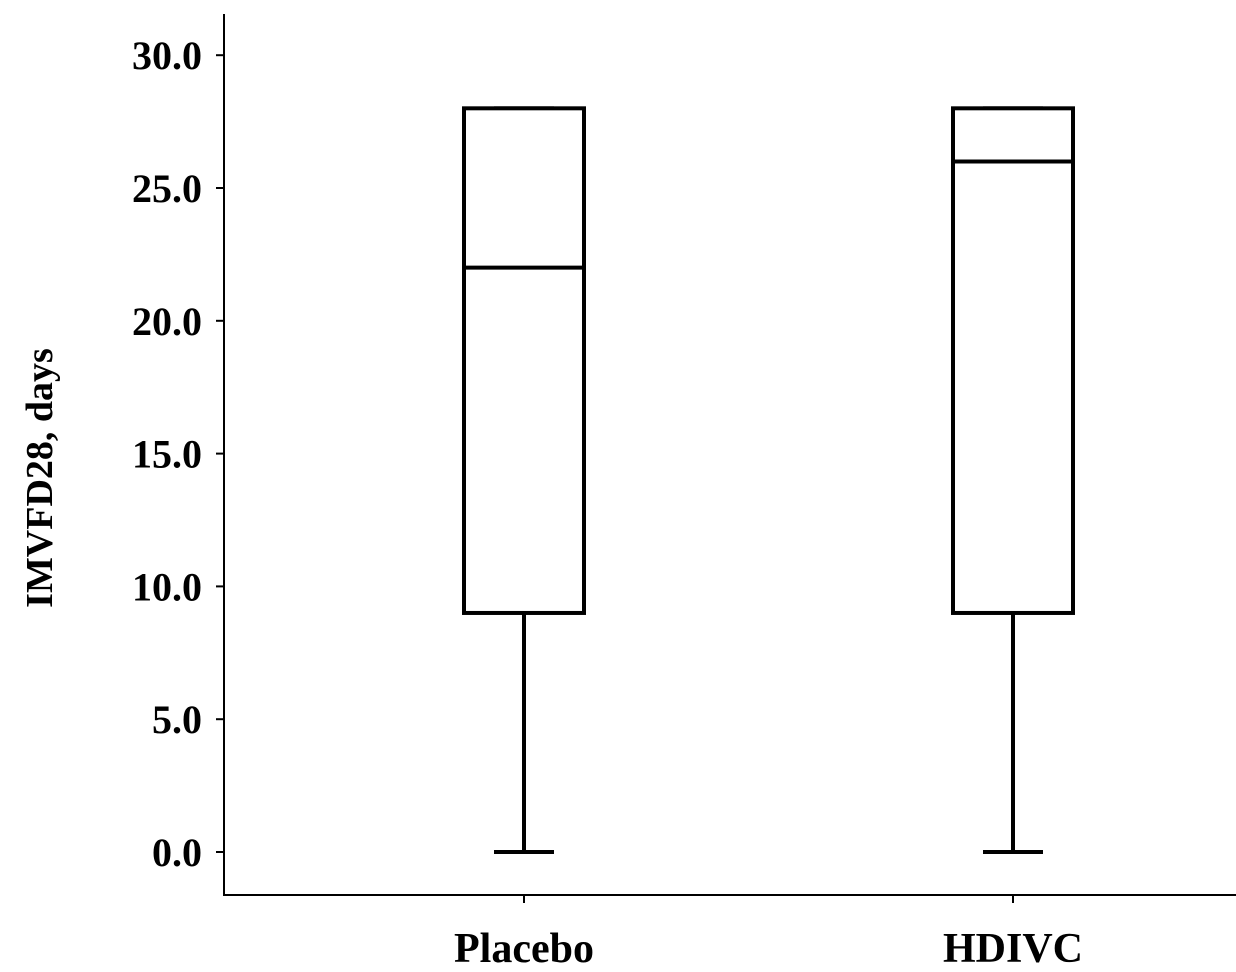 This screenshot has width=1236, height=972. Describe the element at coordinates (1013, 949) in the screenshot. I see `x-category-label: HDIVC` at that location.